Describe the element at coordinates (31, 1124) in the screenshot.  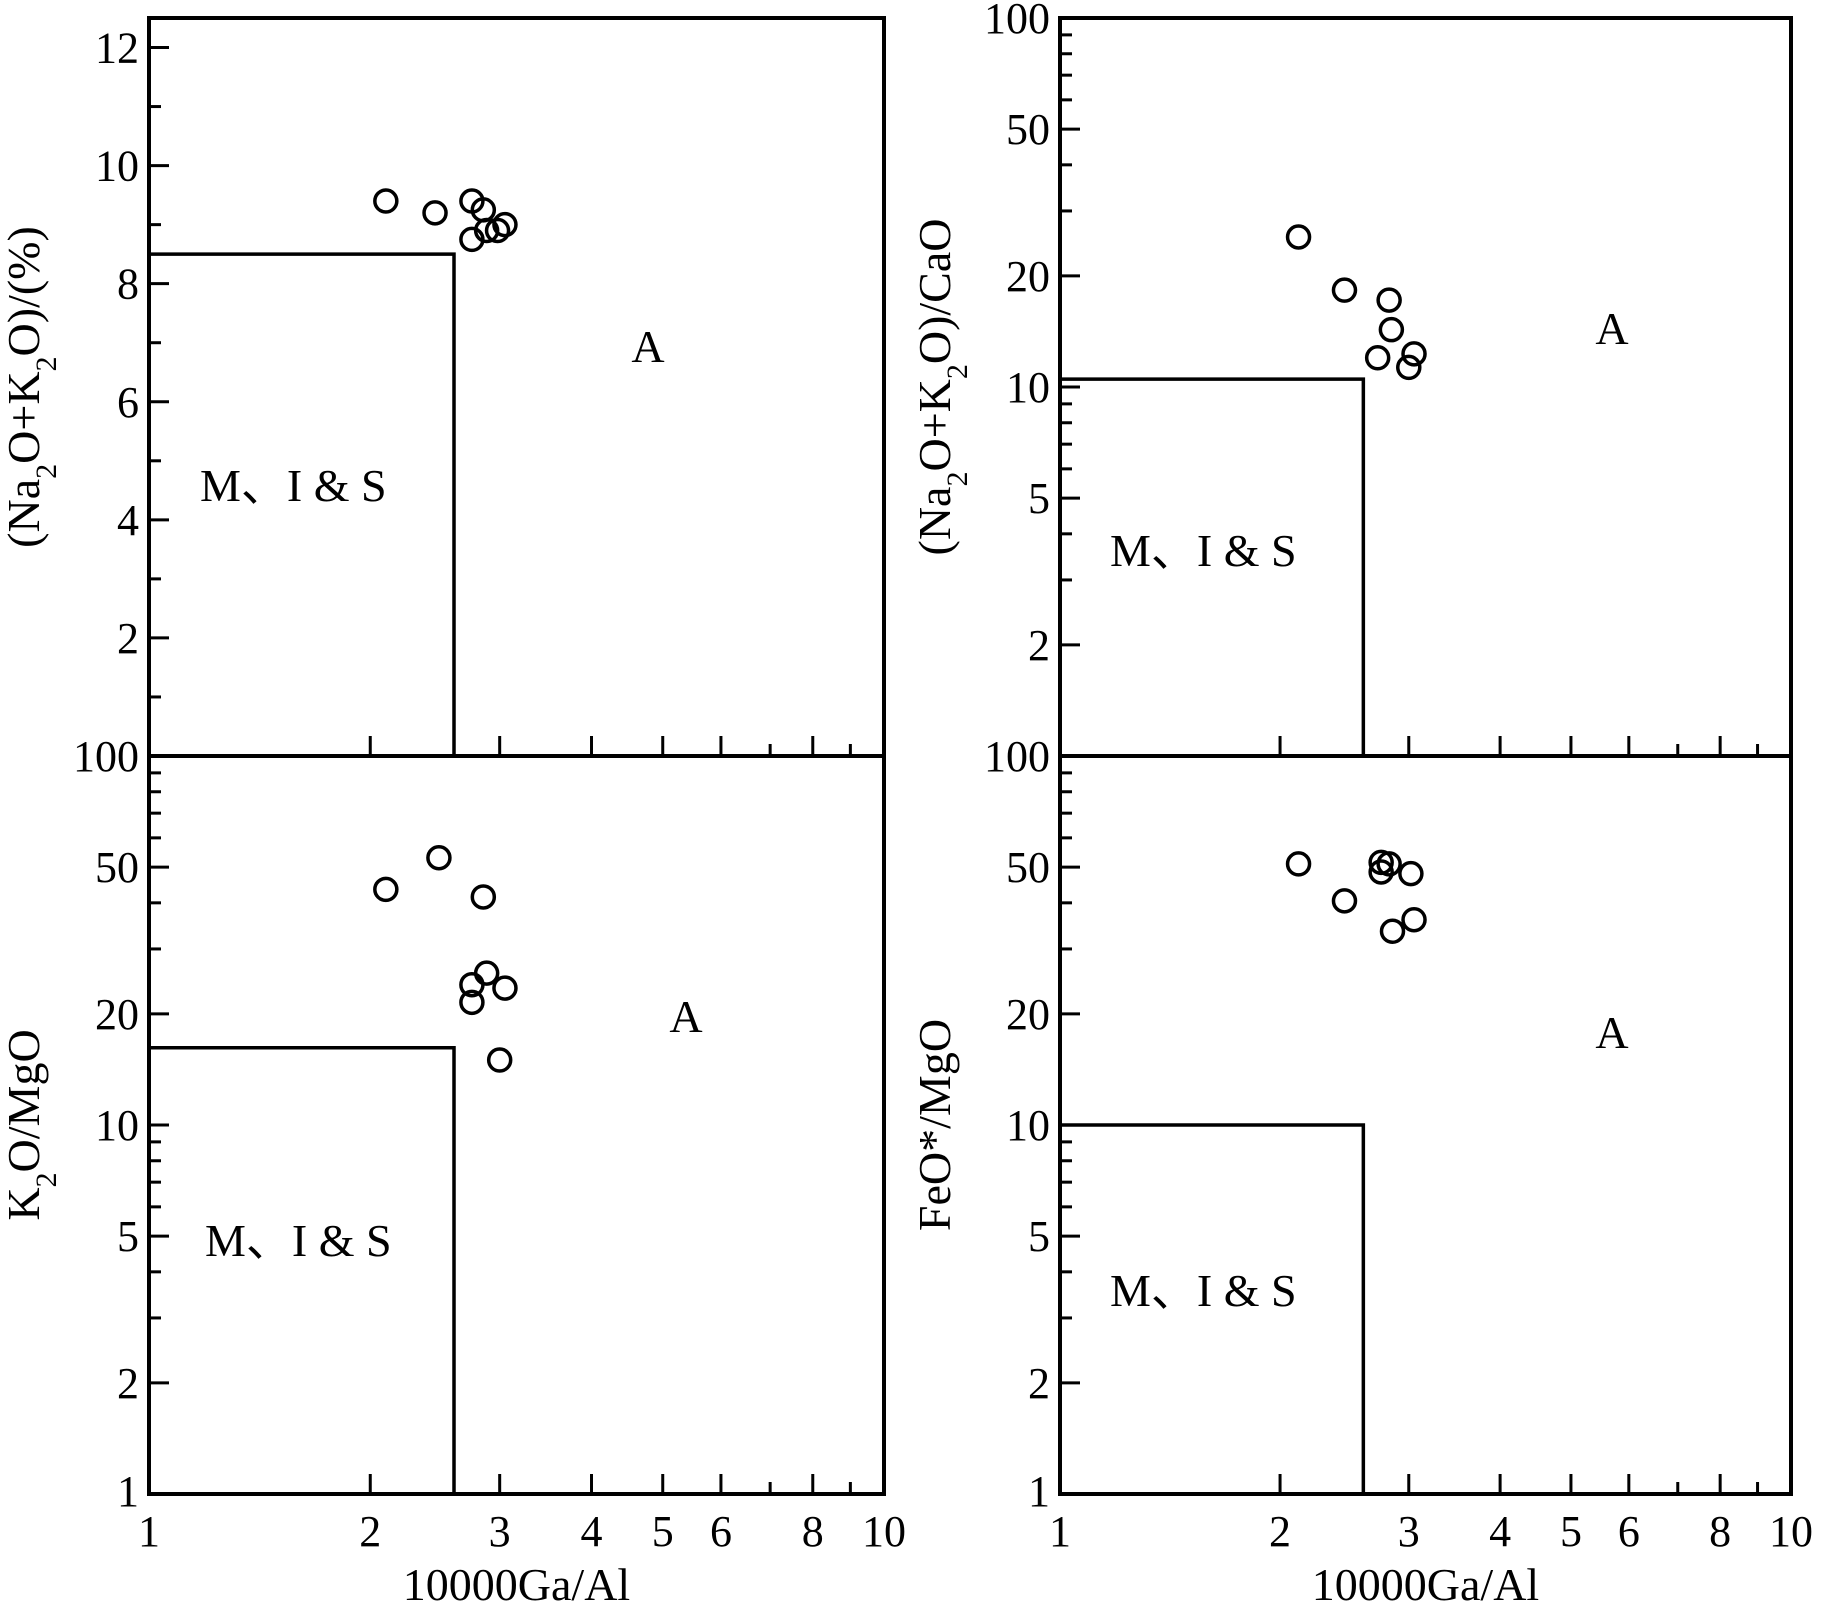
I see `y-axis-title: K2O/MgO` at that location.